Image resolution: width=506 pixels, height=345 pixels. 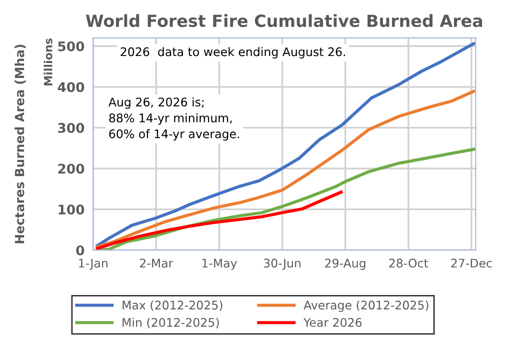 I want to click on legend-label: Max (2012-2025), so click(x=172, y=305).